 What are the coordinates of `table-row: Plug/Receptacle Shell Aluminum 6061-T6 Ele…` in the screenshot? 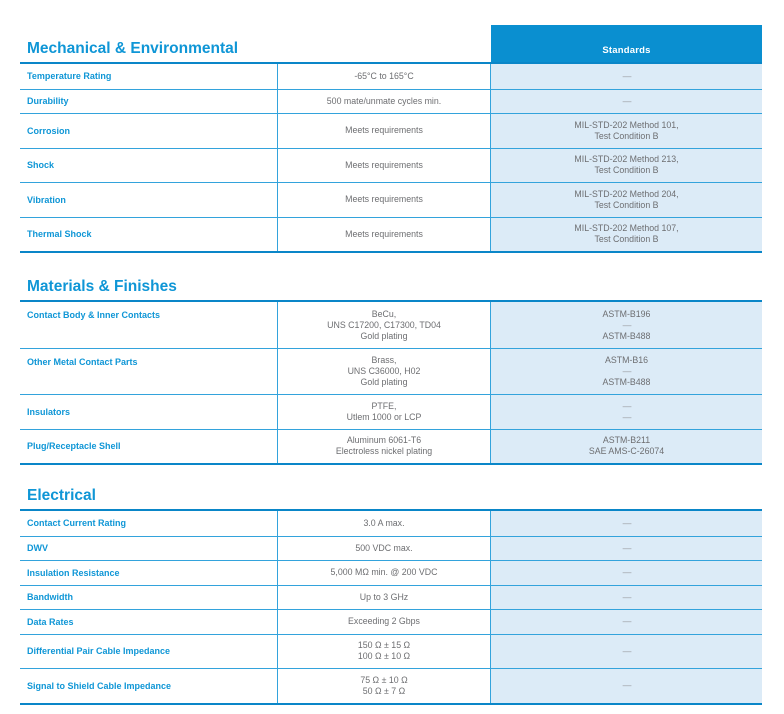 It's located at (391, 445).